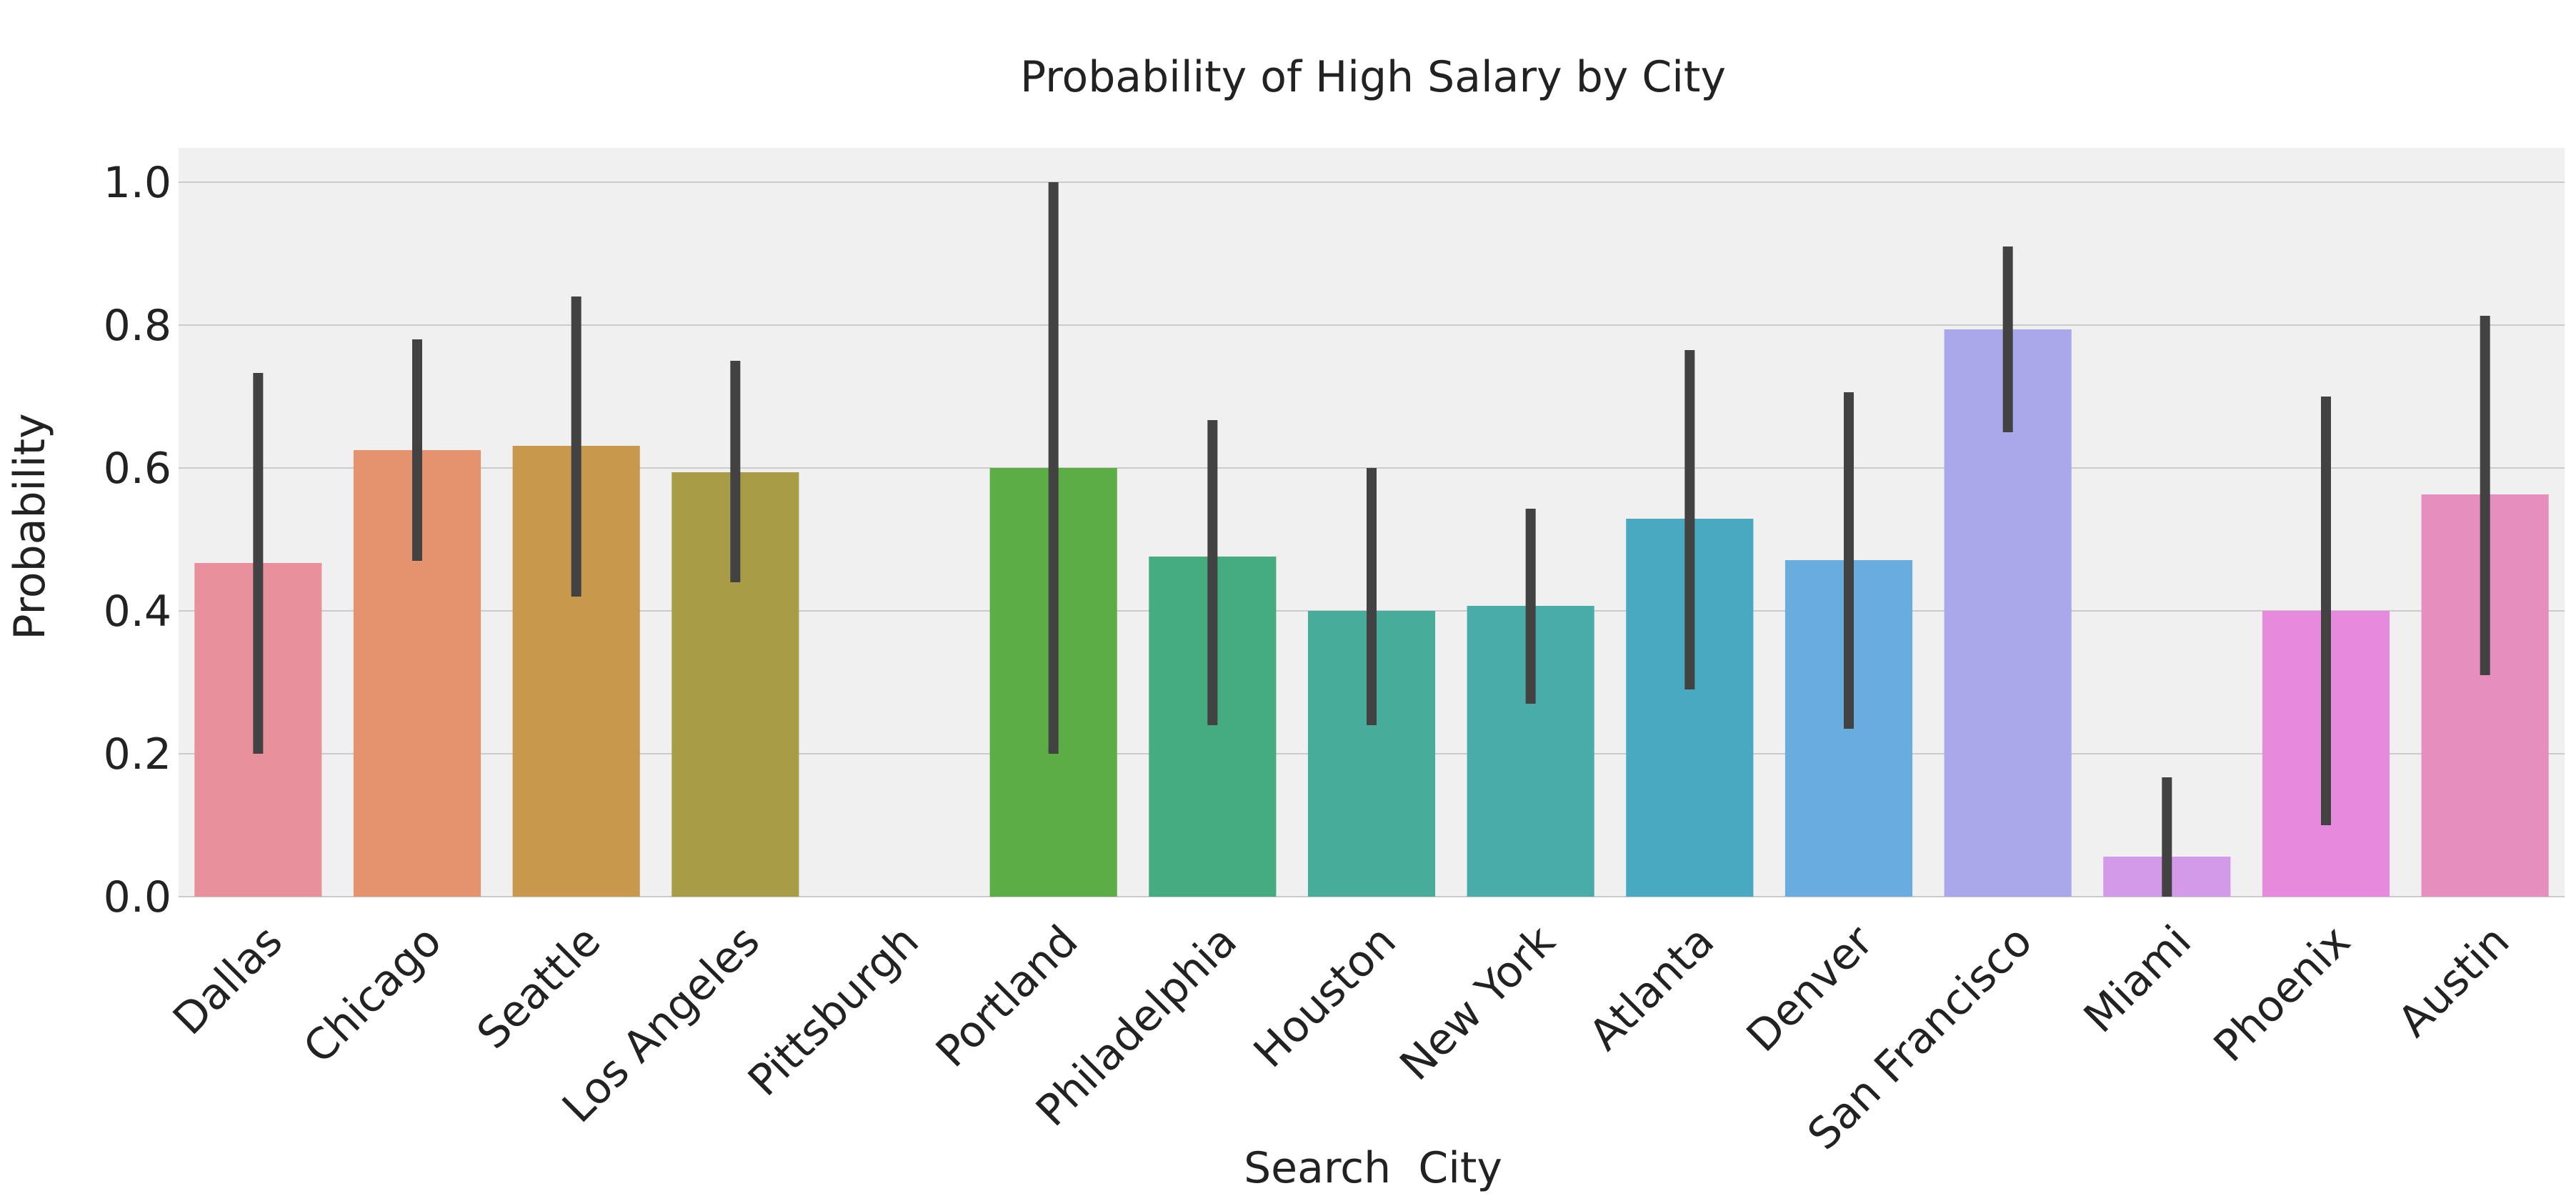 This screenshot has width=2576, height=1201. What do you see at coordinates (138, 897) in the screenshot?
I see `y-tick-label: 0.0` at bounding box center [138, 897].